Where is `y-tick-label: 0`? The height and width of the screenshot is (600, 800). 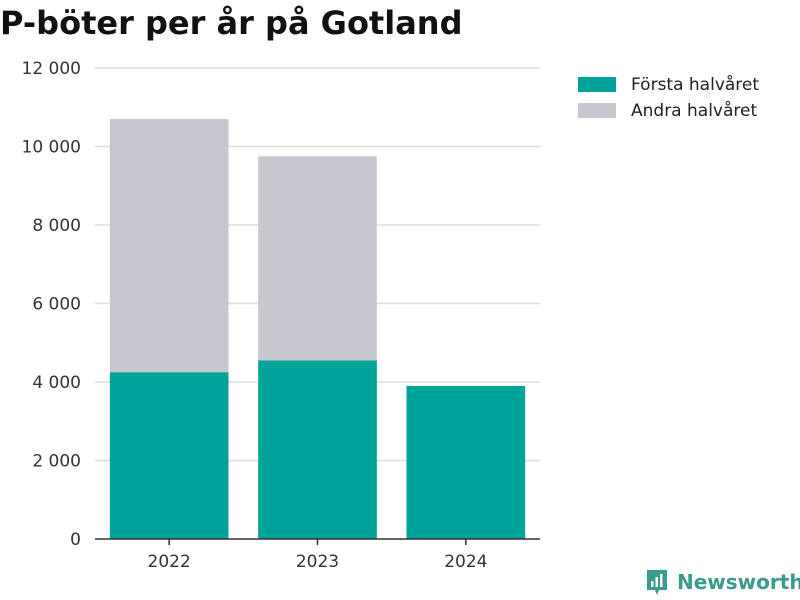 y-tick-label: 0 is located at coordinates (75, 540).